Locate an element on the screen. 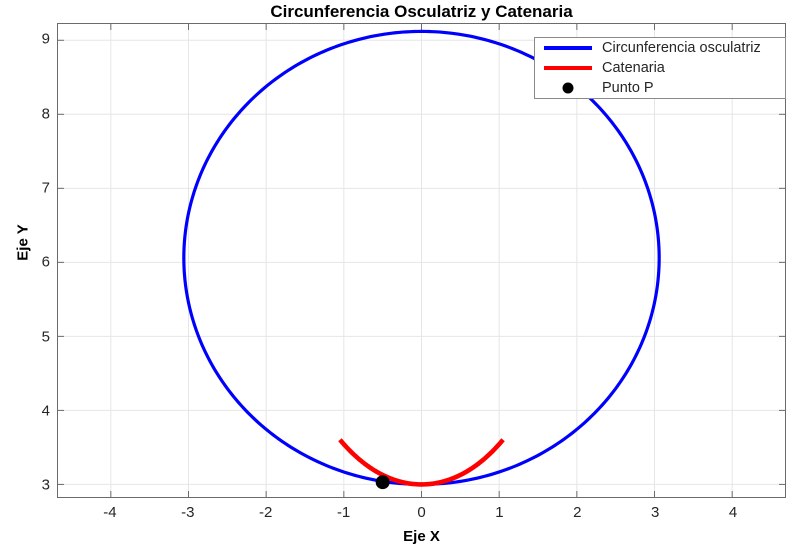 The image size is (800, 553). legend-item-catenaria: Catenaria is located at coordinates (660, 68).